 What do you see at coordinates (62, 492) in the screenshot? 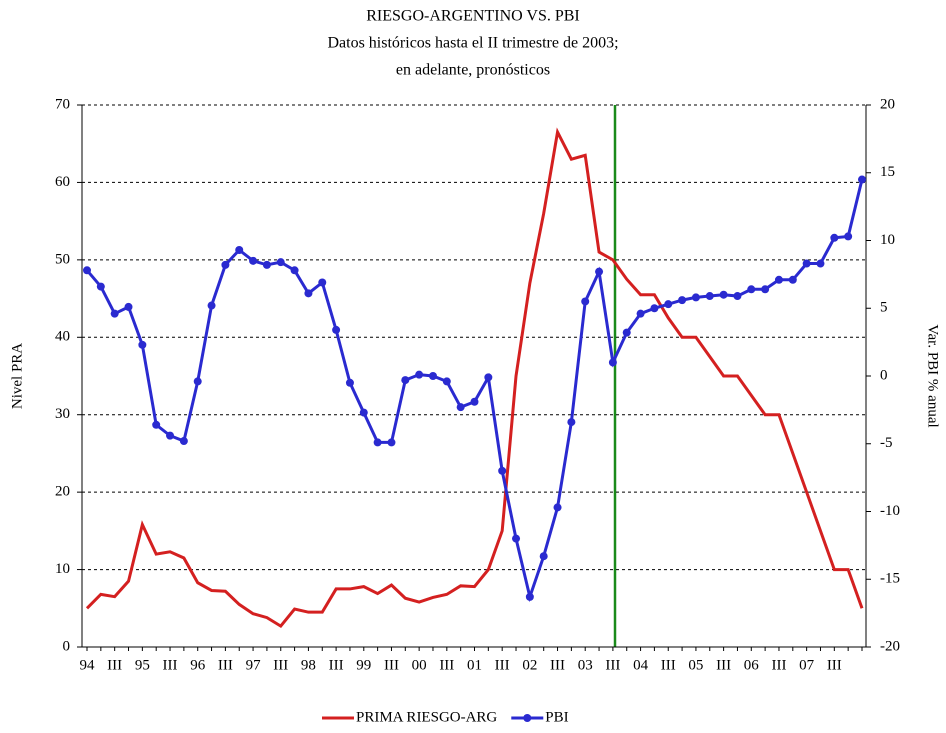
I see `y-tick-label: 20` at bounding box center [62, 492].